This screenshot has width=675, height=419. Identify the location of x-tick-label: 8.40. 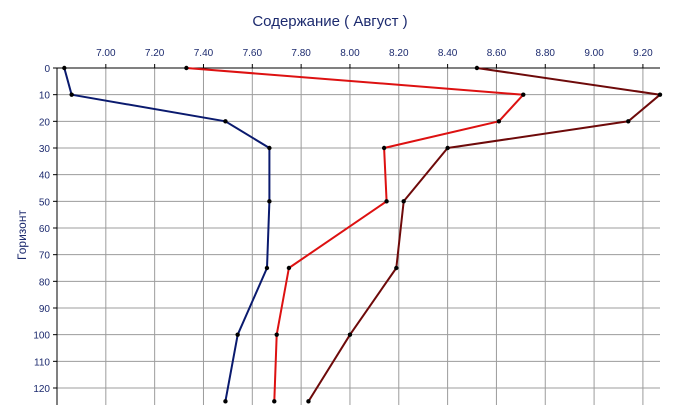
(448, 53).